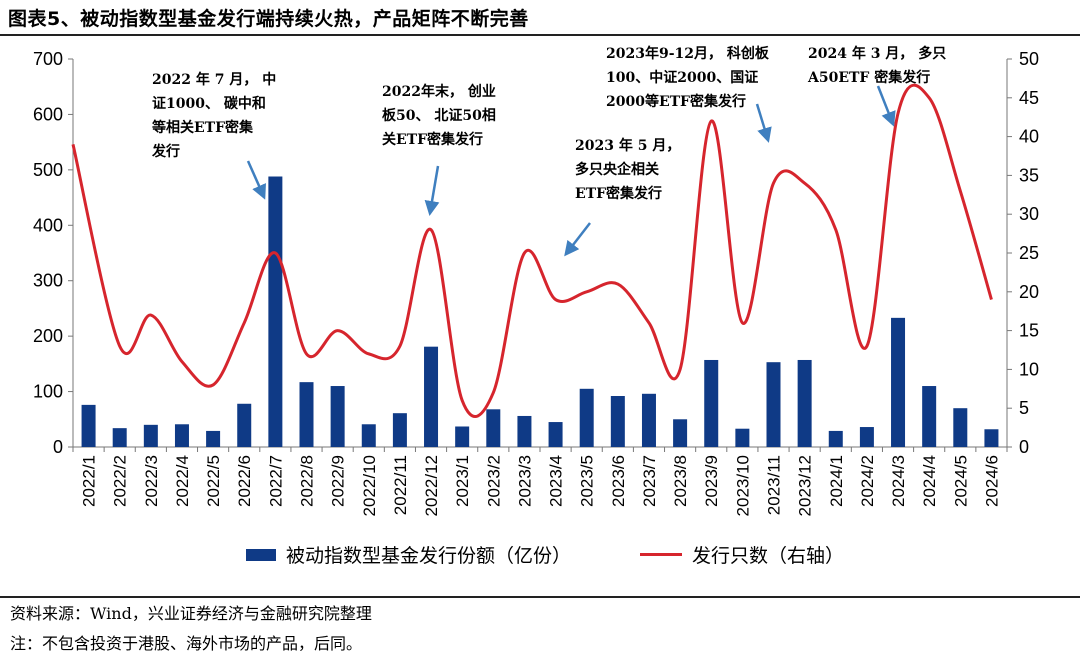 The height and width of the screenshot is (657, 1080). Describe the element at coordinates (524, 431) in the screenshot. I see `bar-2023/3` at that location.